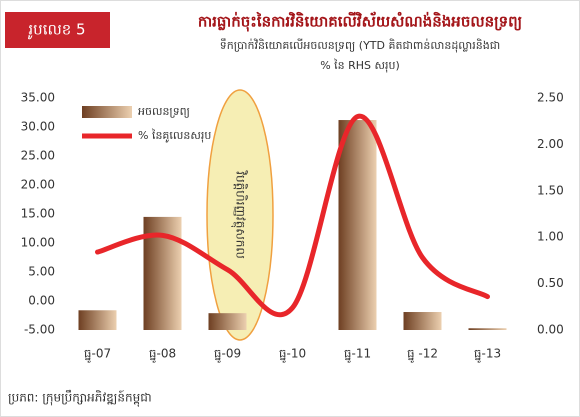 This screenshot has height=417, width=580. What do you see at coordinates (41, 272) in the screenshot?
I see `y-tick-label: 5.00` at bounding box center [41, 272].